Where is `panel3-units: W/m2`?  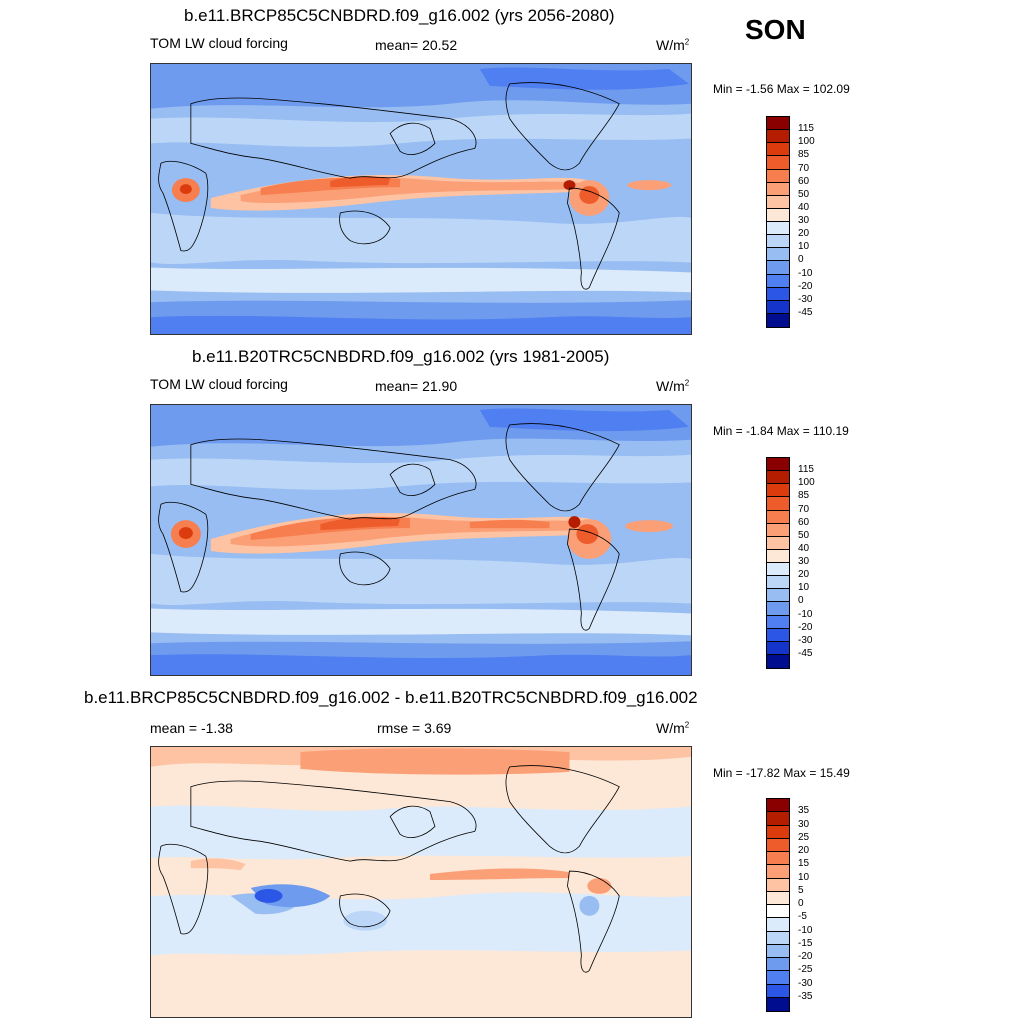 panel3-units: W/m2 is located at coordinates (673, 728).